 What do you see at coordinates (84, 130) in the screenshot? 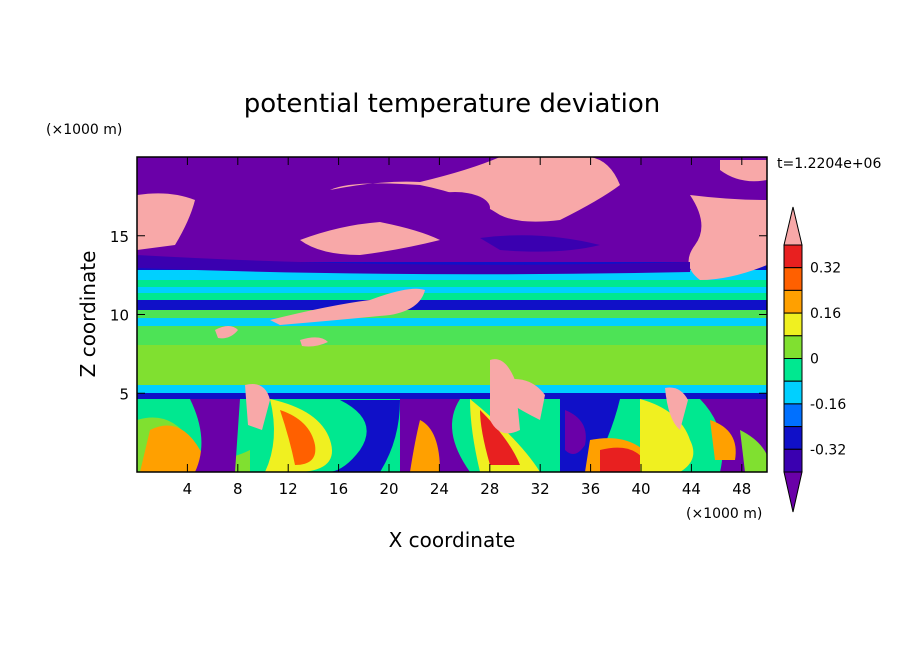
I see `y-unit-label: (×1000 m)` at bounding box center [84, 130].